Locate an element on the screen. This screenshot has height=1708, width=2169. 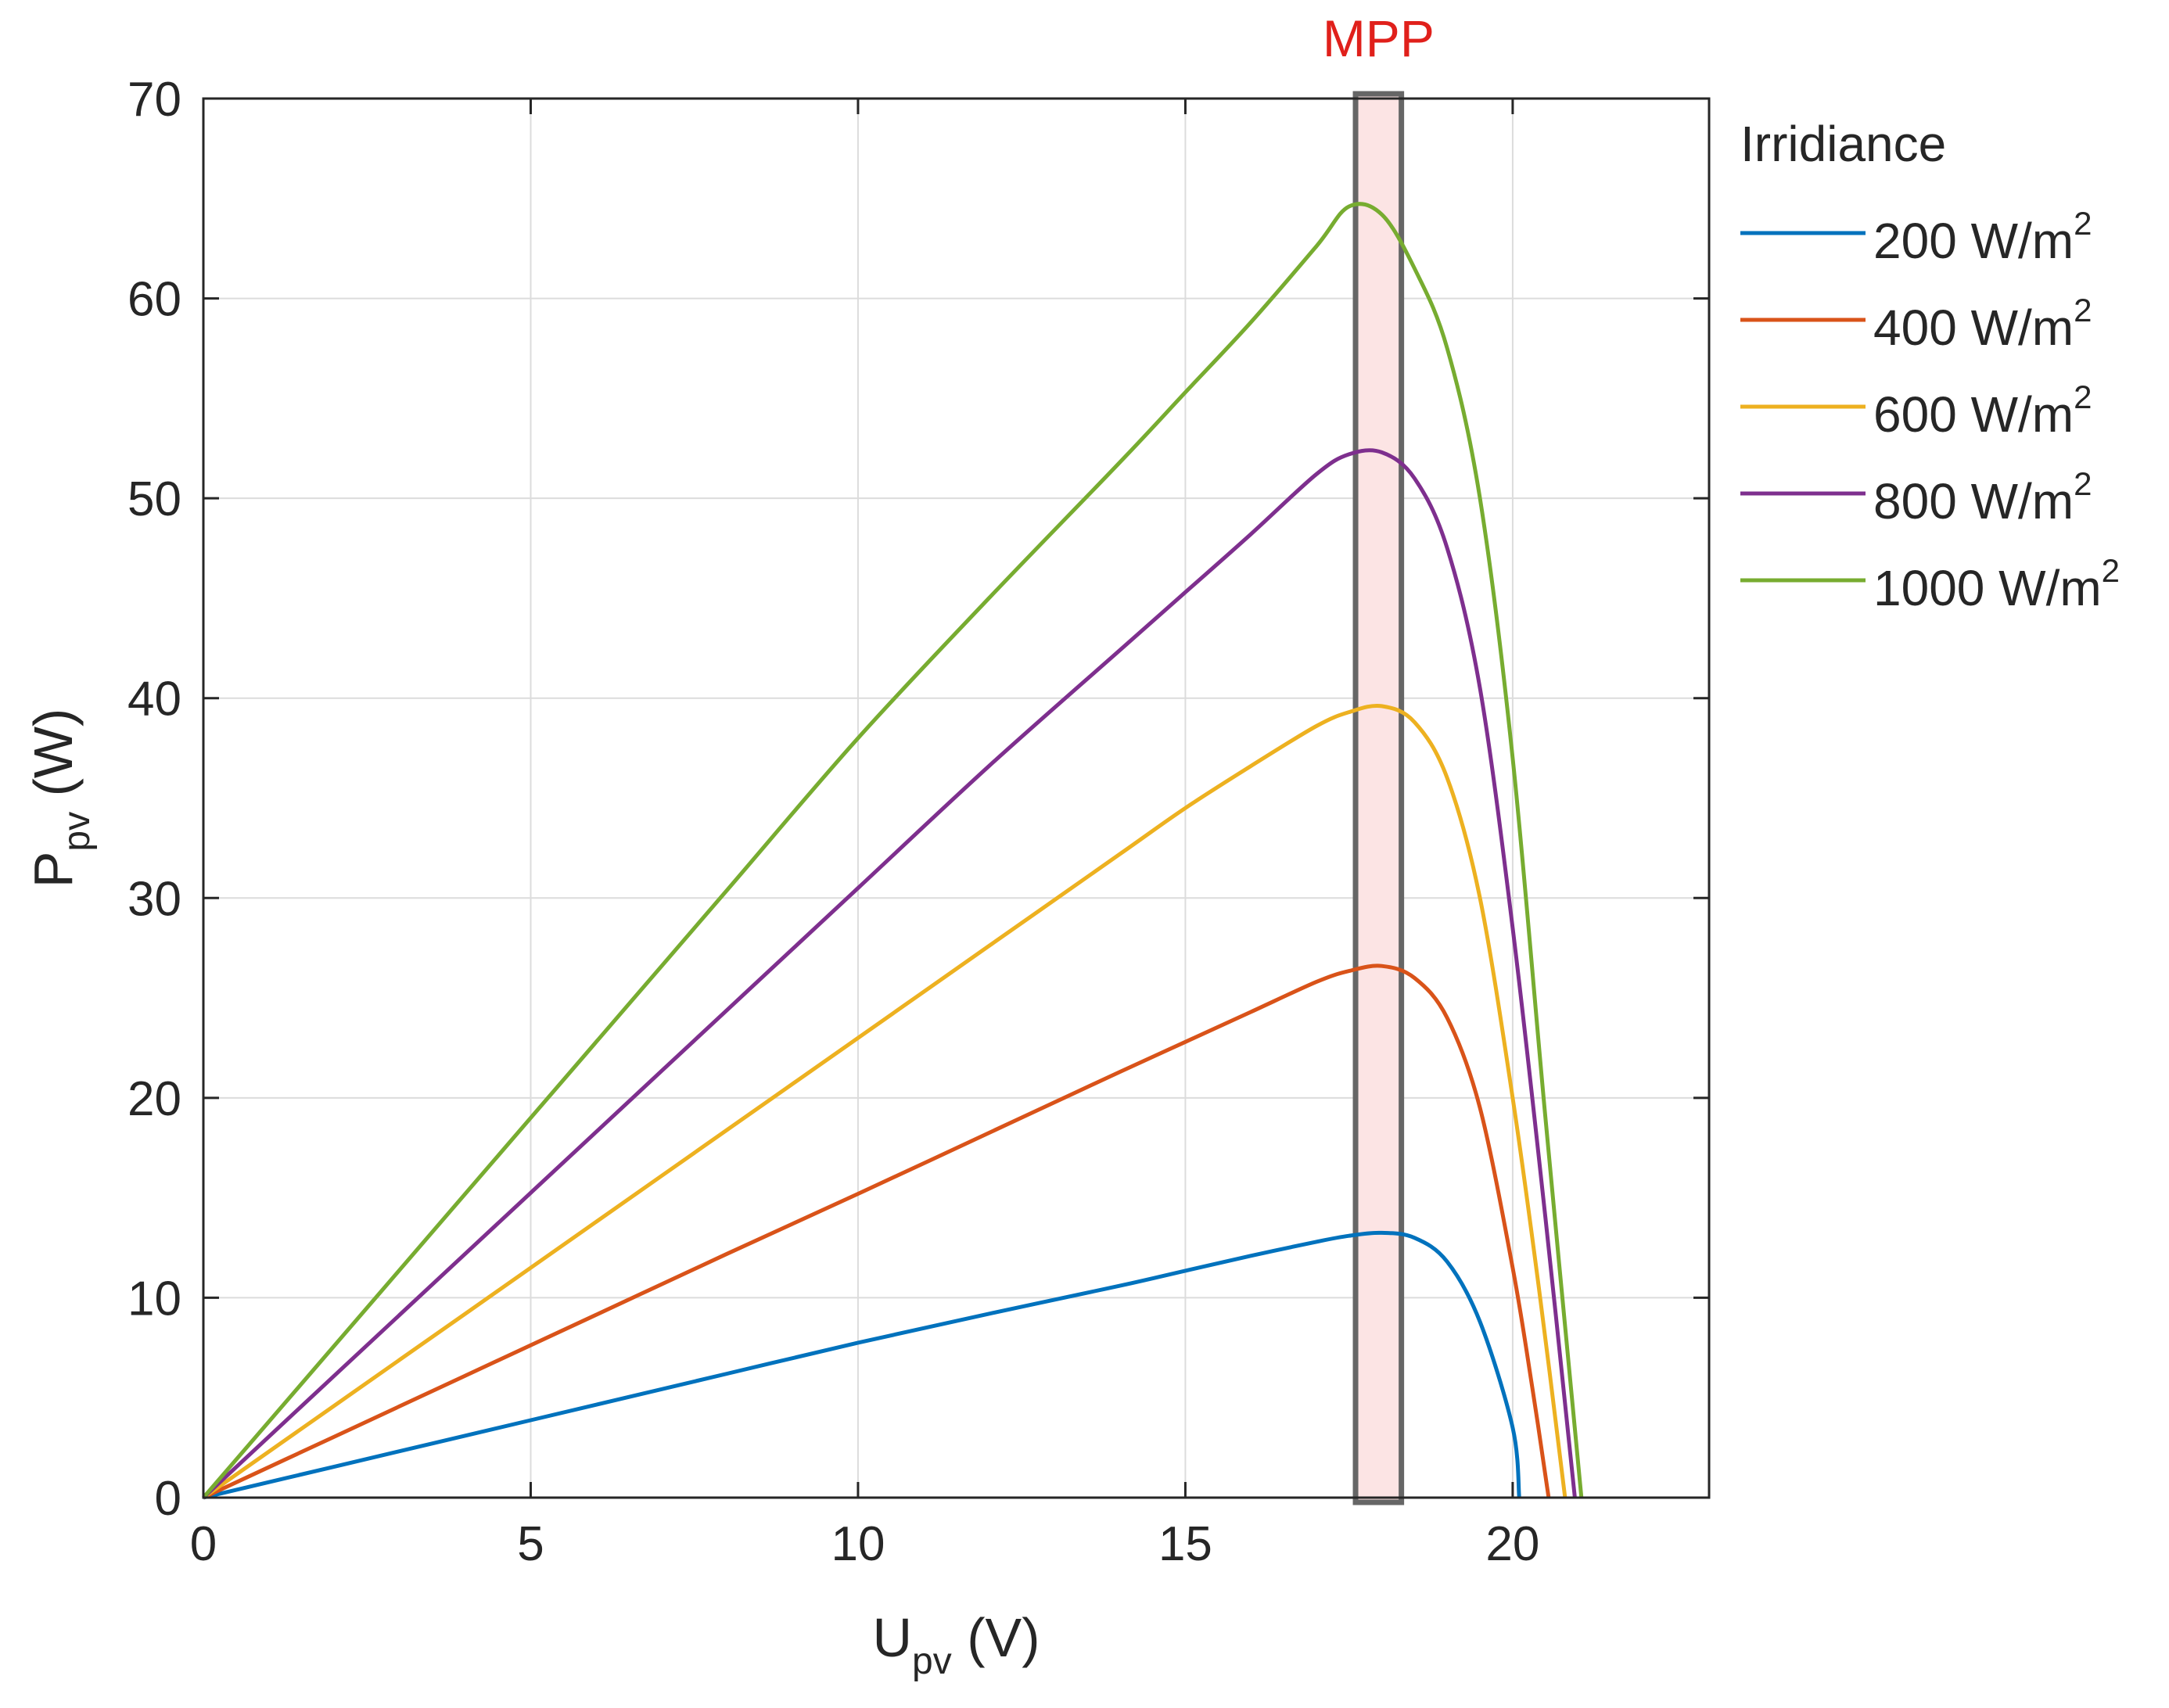
legend-item-label: 800 W/m2 is located at coordinates (1982, 497).